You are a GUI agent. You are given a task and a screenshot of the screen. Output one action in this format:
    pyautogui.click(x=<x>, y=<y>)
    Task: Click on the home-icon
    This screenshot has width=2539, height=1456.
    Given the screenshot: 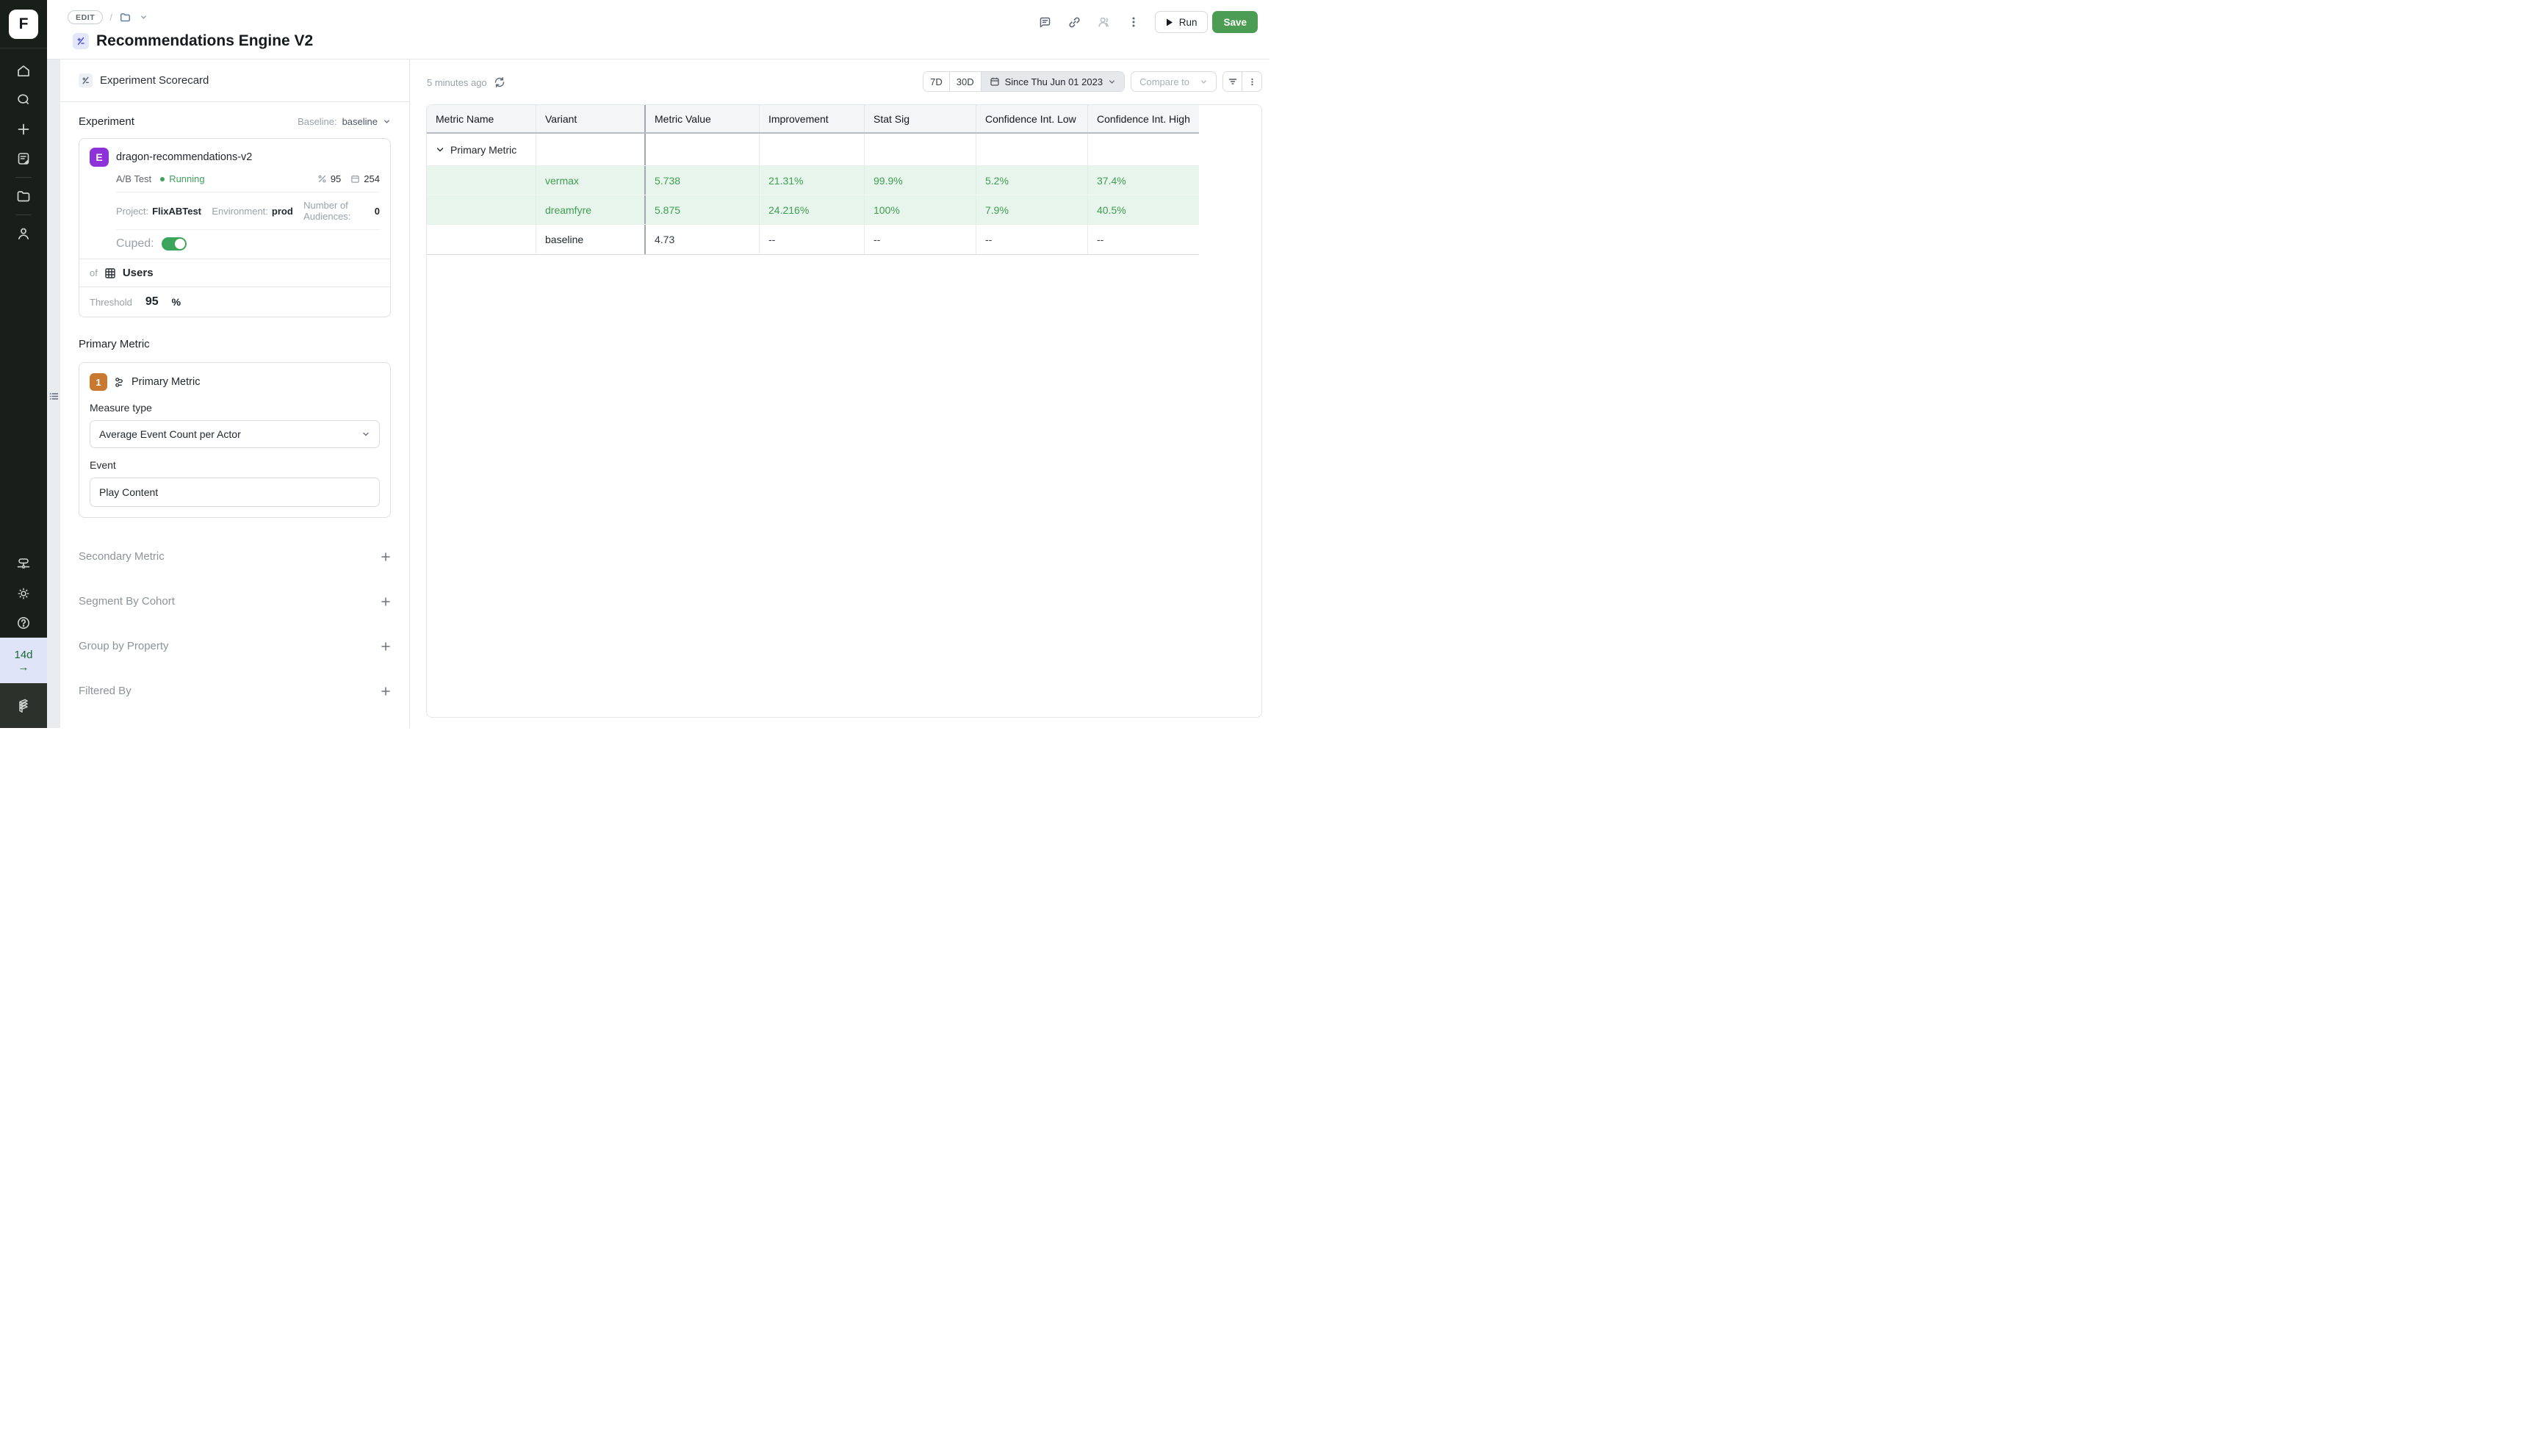 What is the action you would take?
    pyautogui.click(x=23, y=70)
    